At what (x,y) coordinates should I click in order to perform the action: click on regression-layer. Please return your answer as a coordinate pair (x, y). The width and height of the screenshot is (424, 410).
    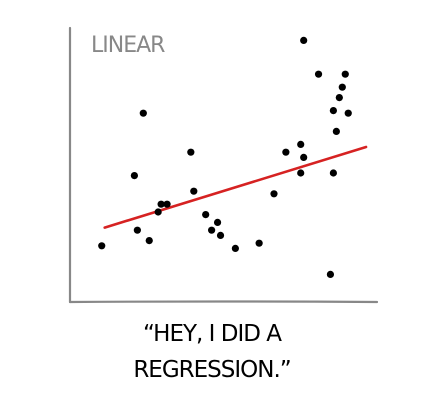
    Looking at the image, I should click on (235, 187).